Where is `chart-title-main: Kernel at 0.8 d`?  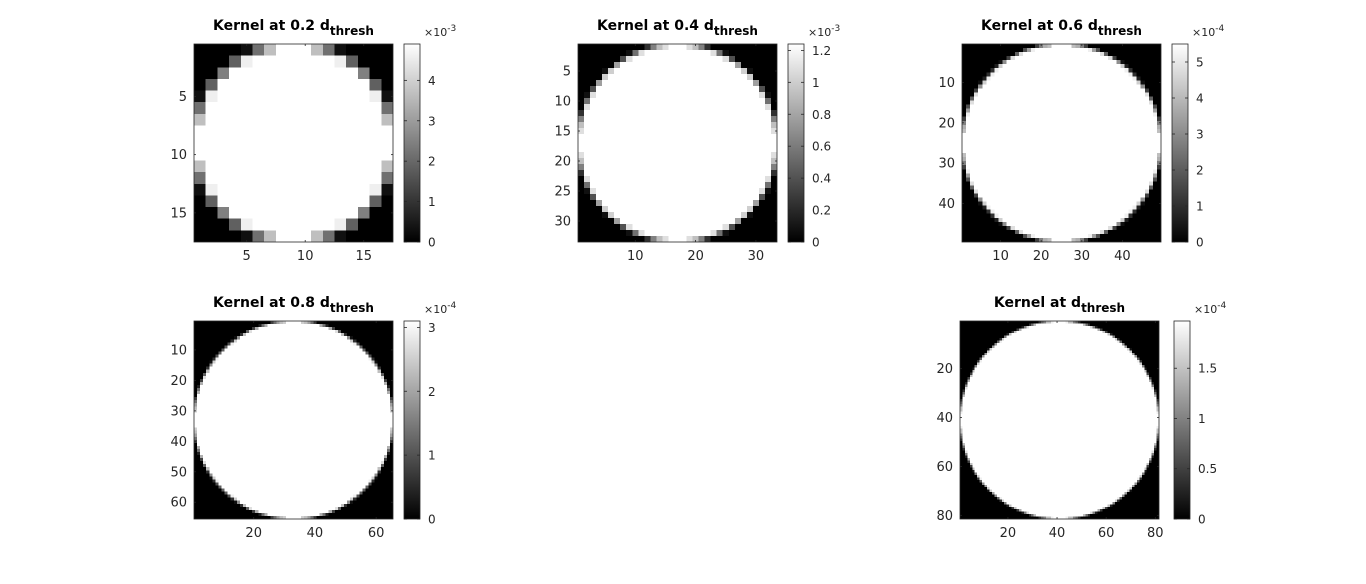 chart-title-main: Kernel at 0.8 d is located at coordinates (271, 303).